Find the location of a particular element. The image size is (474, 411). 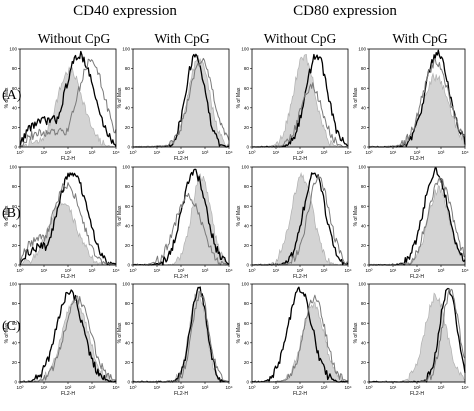

column-header-cd80-without-cpg: Without CpG is located at coordinates (300, 38).